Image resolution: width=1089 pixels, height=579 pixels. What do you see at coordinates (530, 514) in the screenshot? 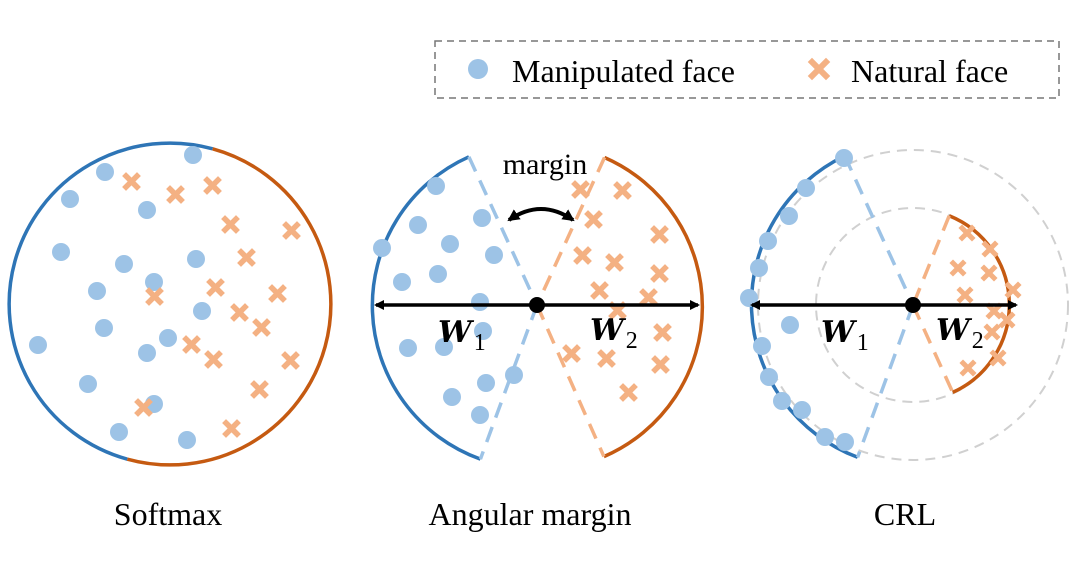
I see `caption-angular-margin: Angular margin` at bounding box center [530, 514].